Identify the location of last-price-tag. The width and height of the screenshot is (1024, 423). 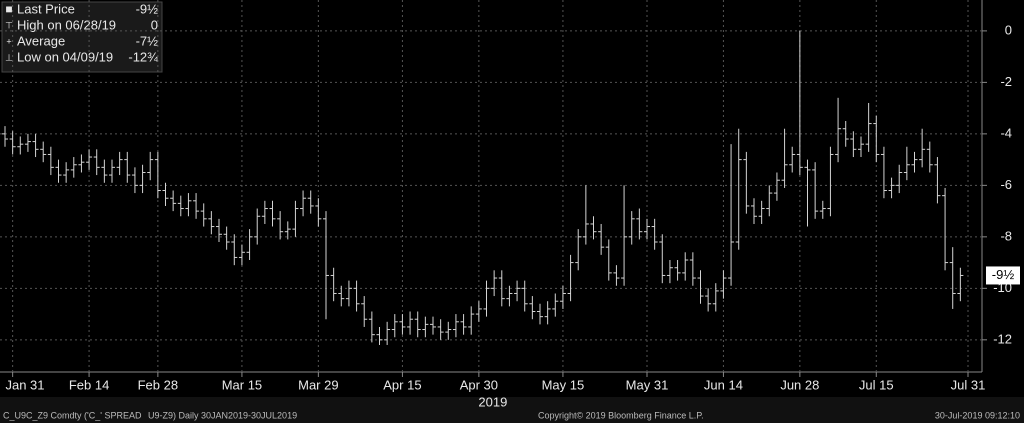
(1003, 275).